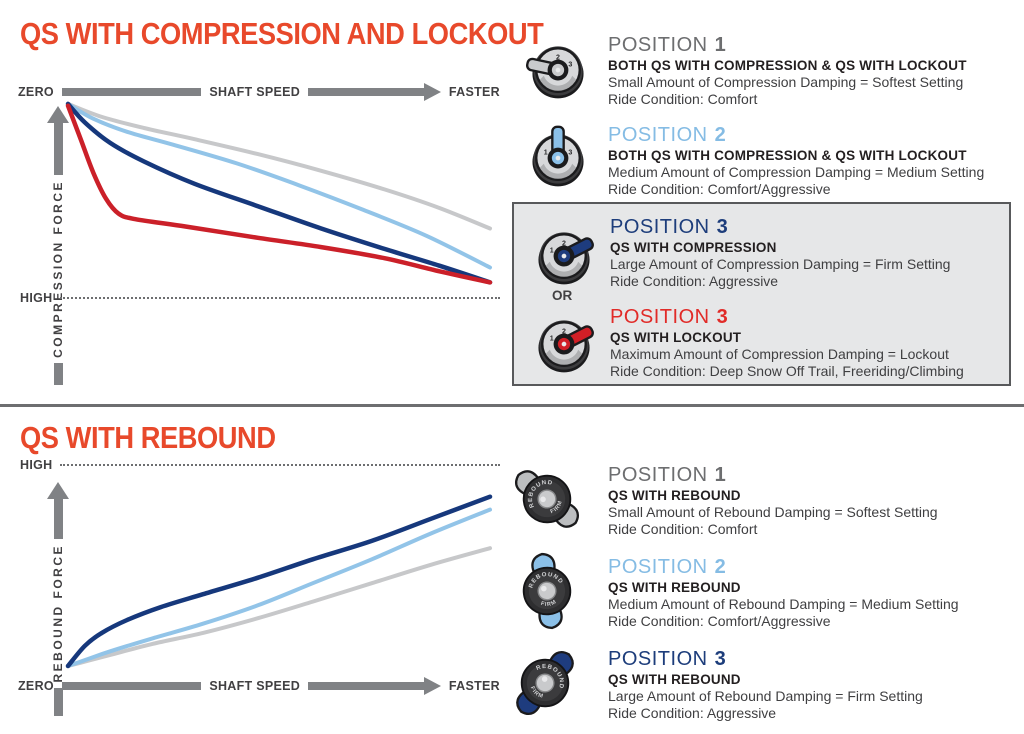 The width and height of the screenshot is (1024, 734). I want to click on compression-chart-curves, so click(279, 193).